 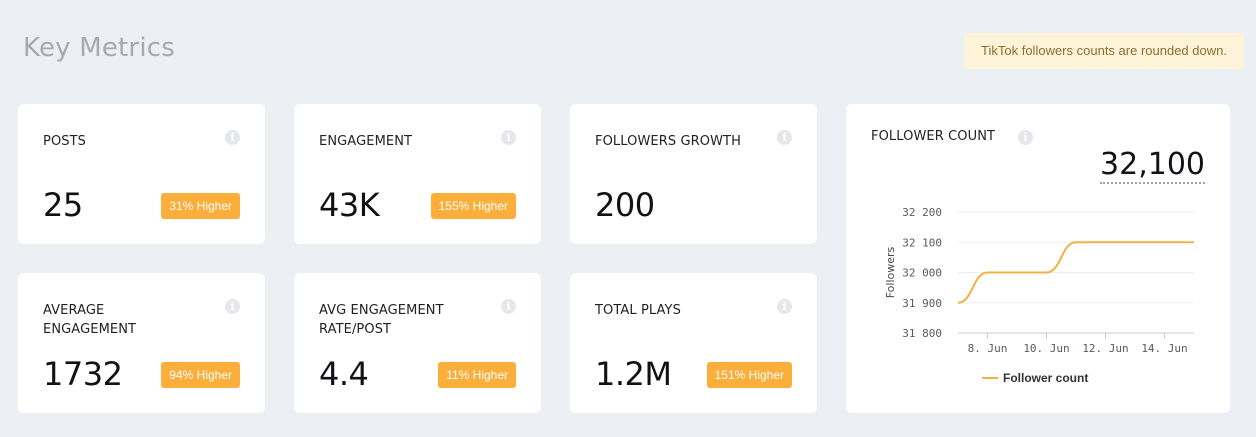 I want to click on engagement-label: ENGAGEMENT, so click(x=366, y=141).